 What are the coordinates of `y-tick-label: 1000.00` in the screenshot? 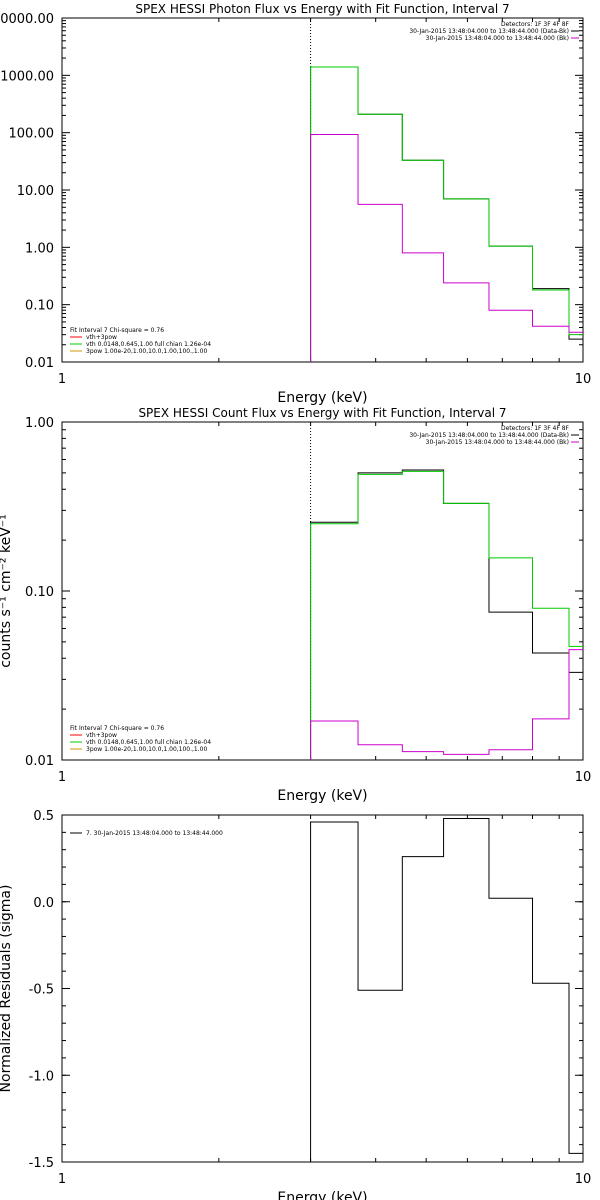 It's located at (27, 76).